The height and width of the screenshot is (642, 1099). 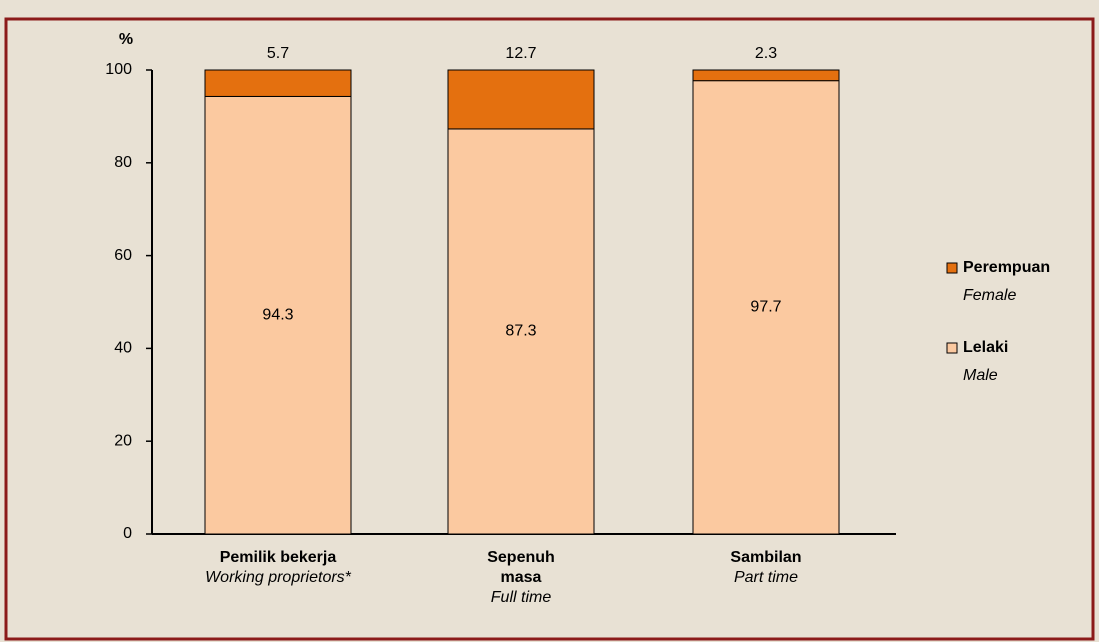 I want to click on legend-translation: Male, so click(x=980, y=375).